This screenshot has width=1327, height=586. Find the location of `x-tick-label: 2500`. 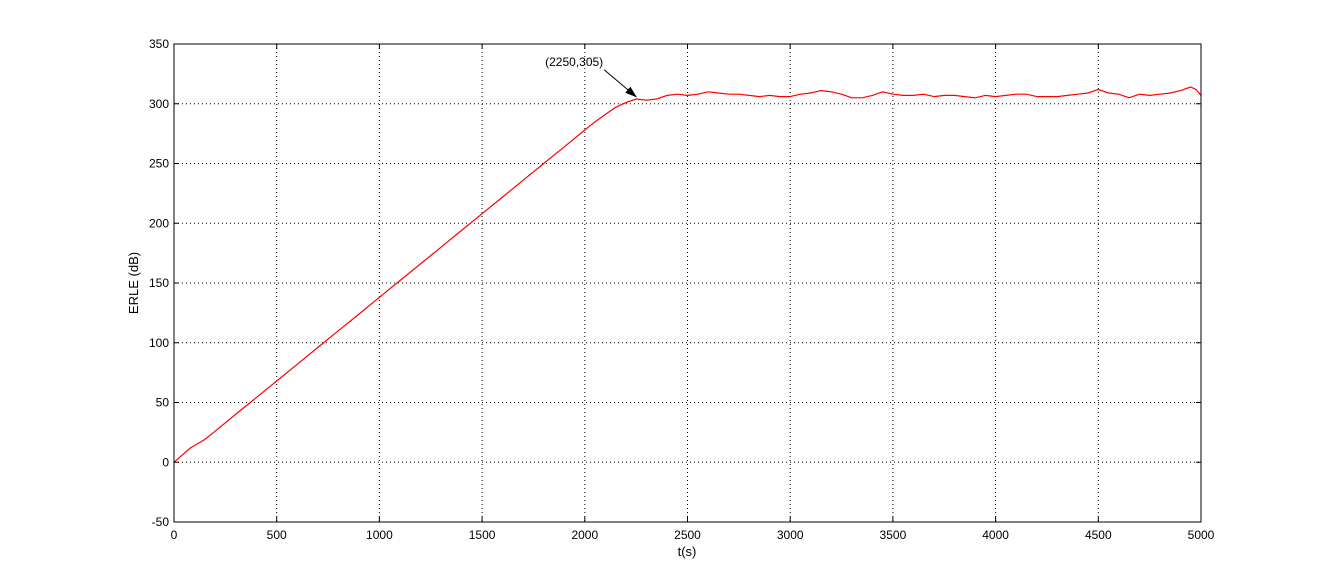

x-tick-label: 2500 is located at coordinates (687, 535).